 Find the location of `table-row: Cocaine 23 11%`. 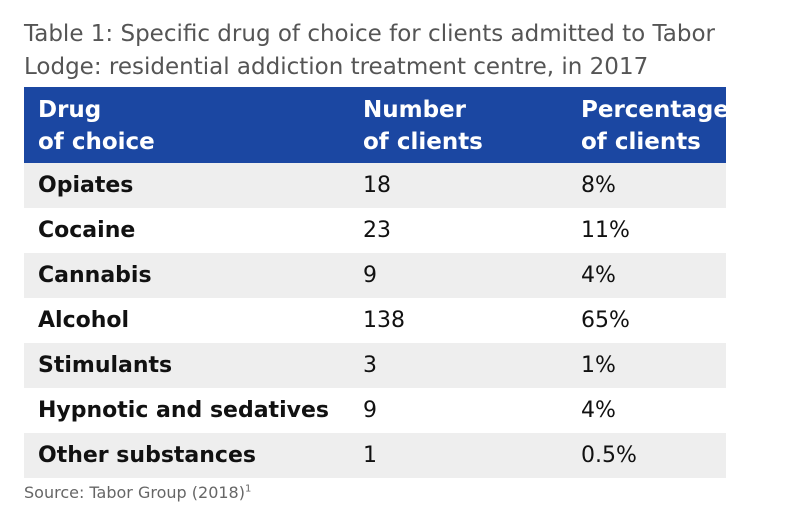

table-row: Cocaine 23 11% is located at coordinates (375, 230).